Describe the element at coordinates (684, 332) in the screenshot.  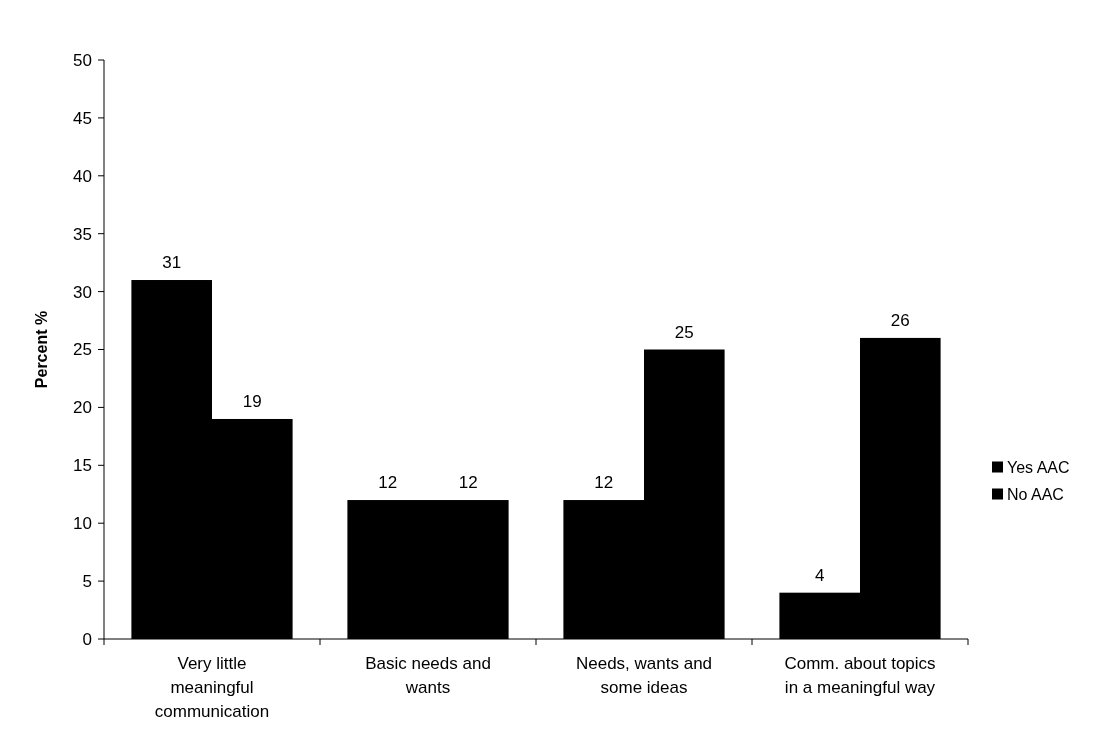
I see `data-label: 25` at that location.